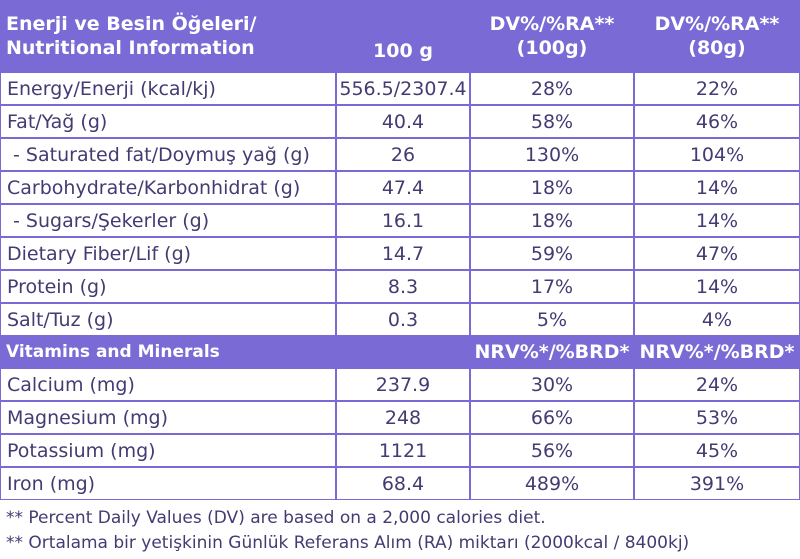  Describe the element at coordinates (403, 154) in the screenshot. I see `nutrient-per100-cell: 26` at that location.